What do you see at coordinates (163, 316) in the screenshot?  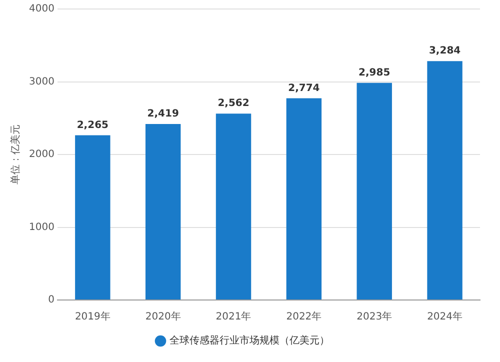 I see `x-tick-label: 2020年` at bounding box center [163, 316].